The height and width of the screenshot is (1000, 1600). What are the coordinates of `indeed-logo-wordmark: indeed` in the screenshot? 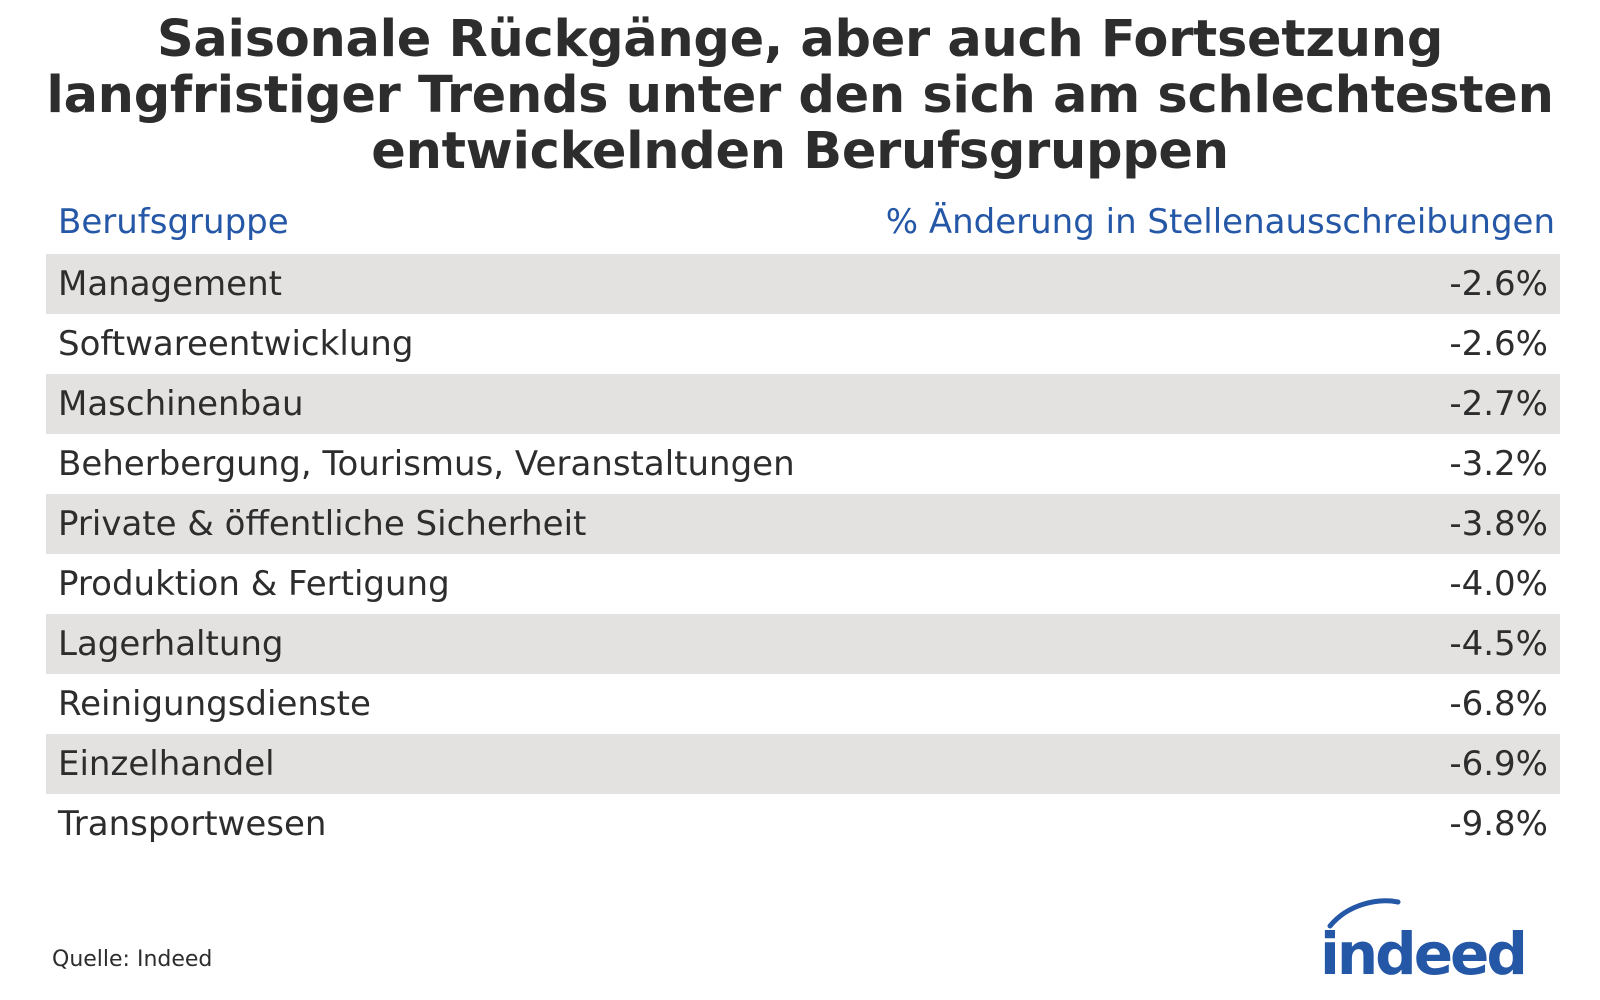 It's located at (1422, 953).